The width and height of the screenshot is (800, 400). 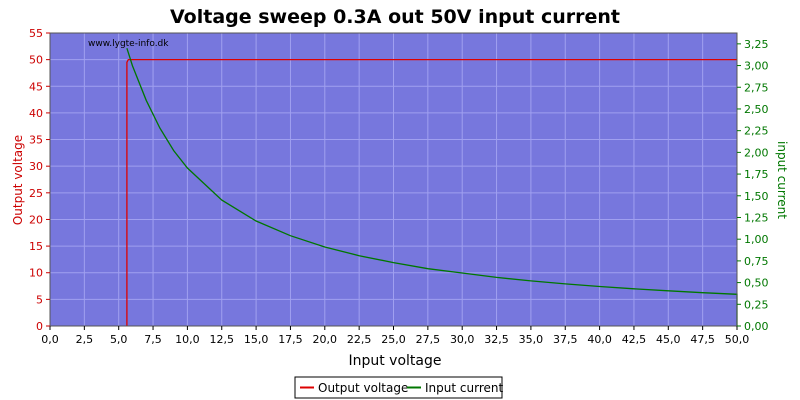 What do you see at coordinates (187, 339) in the screenshot?
I see `x-tick-label: 10,0` at bounding box center [187, 339].